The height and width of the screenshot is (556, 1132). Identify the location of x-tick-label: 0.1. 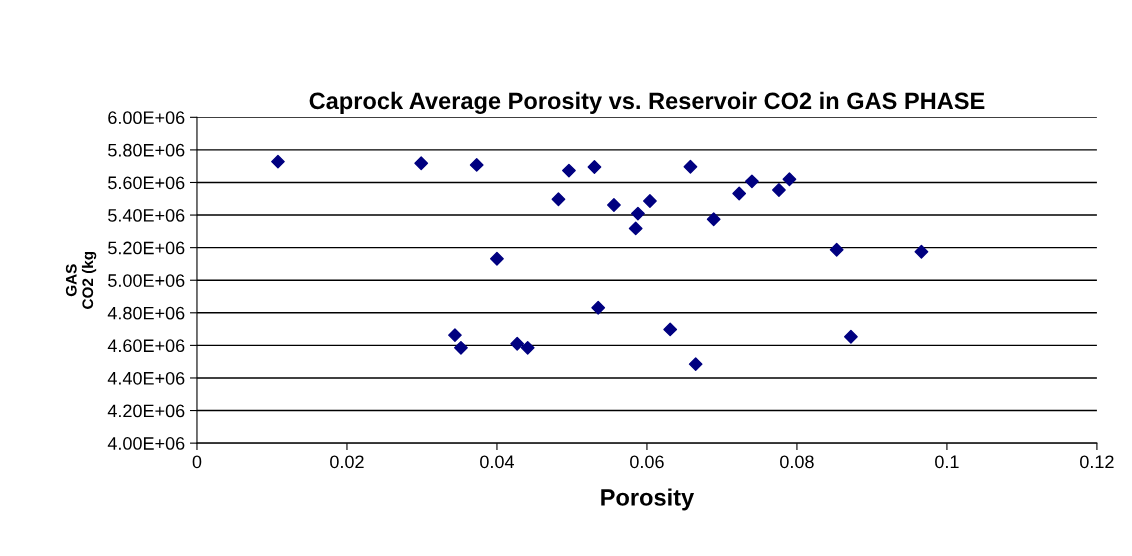
(947, 462).